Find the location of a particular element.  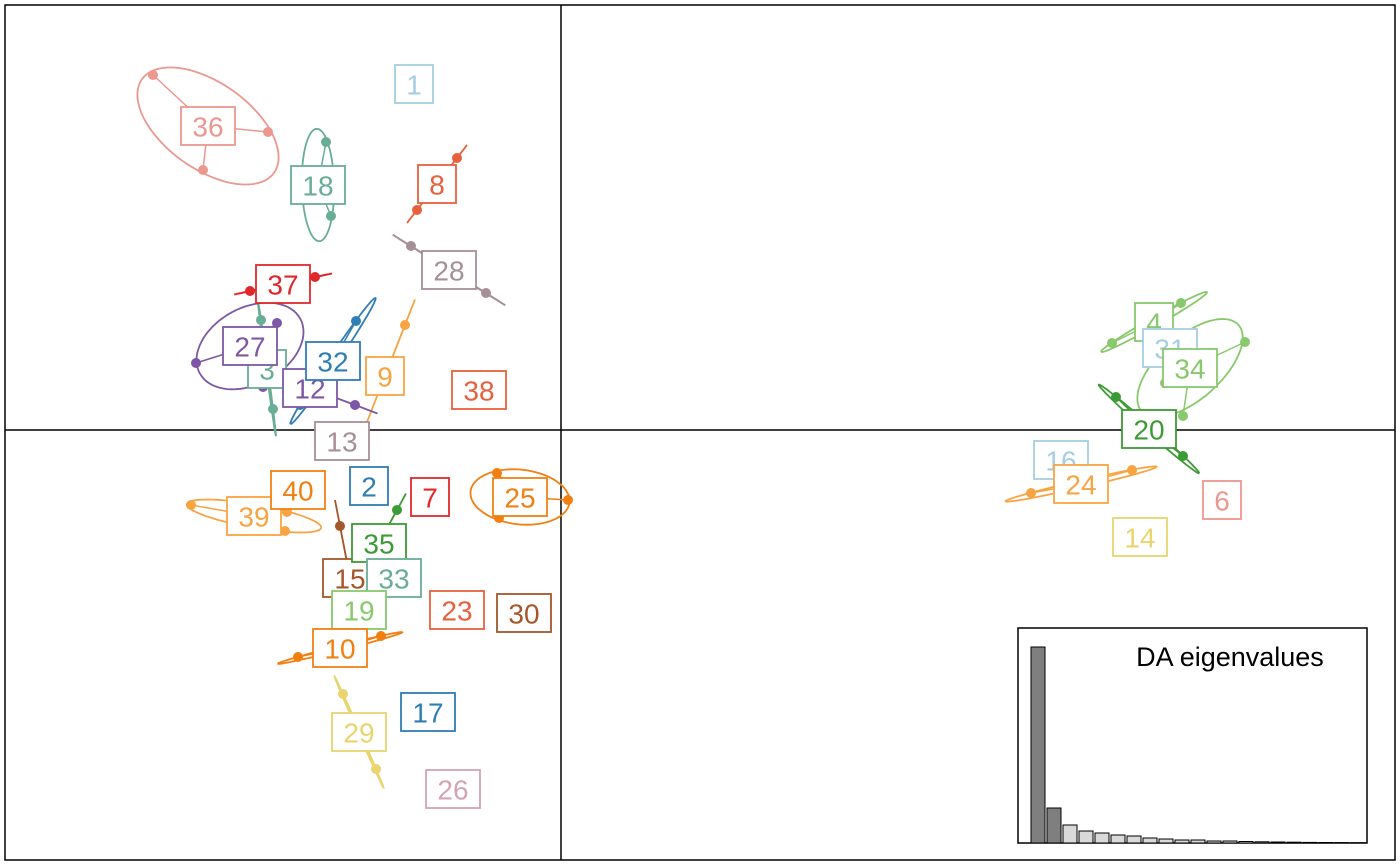

group-label: 14 is located at coordinates (1139, 538).